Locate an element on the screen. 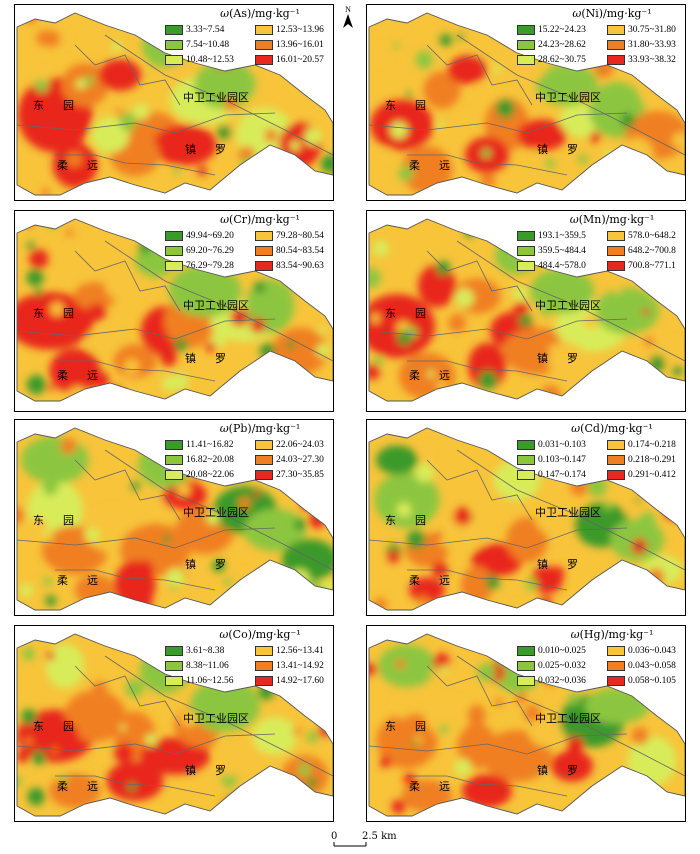 The image size is (700, 854). legend-label: 30.75~31.80 is located at coordinates (652, 29).